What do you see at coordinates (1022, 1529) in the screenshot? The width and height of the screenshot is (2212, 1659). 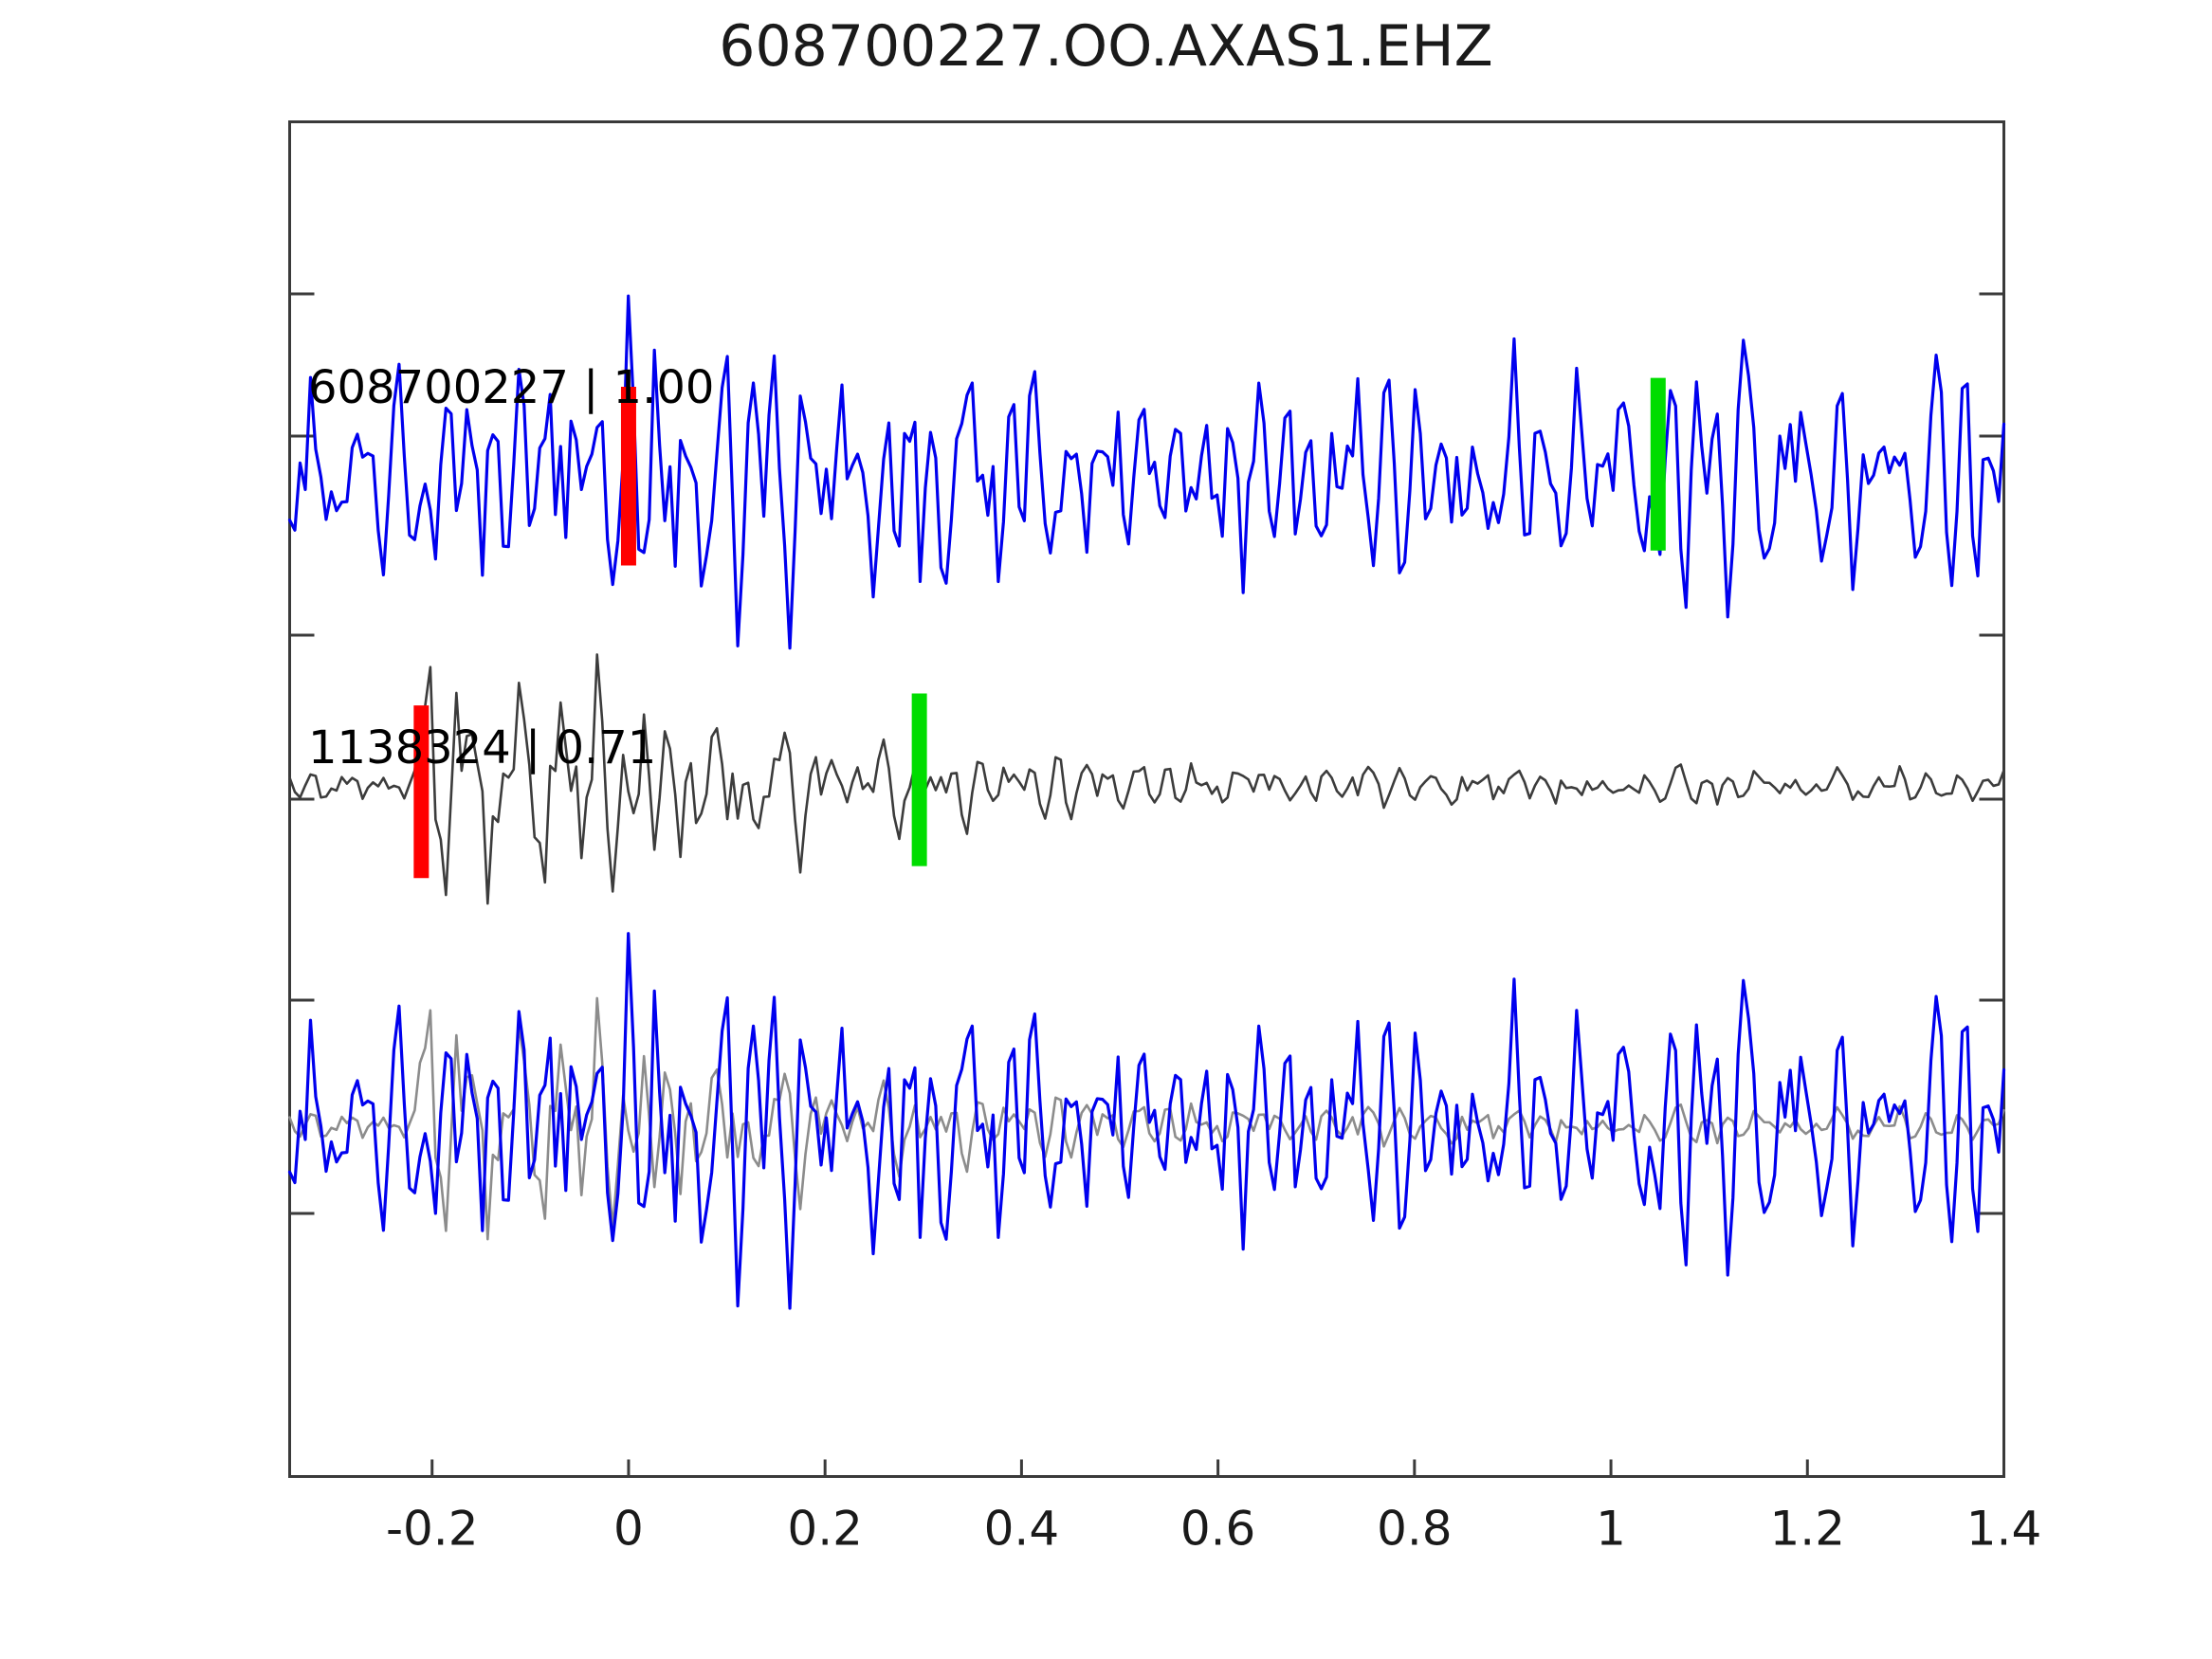 I see `x-tick-label: 0.4` at bounding box center [1022, 1529].